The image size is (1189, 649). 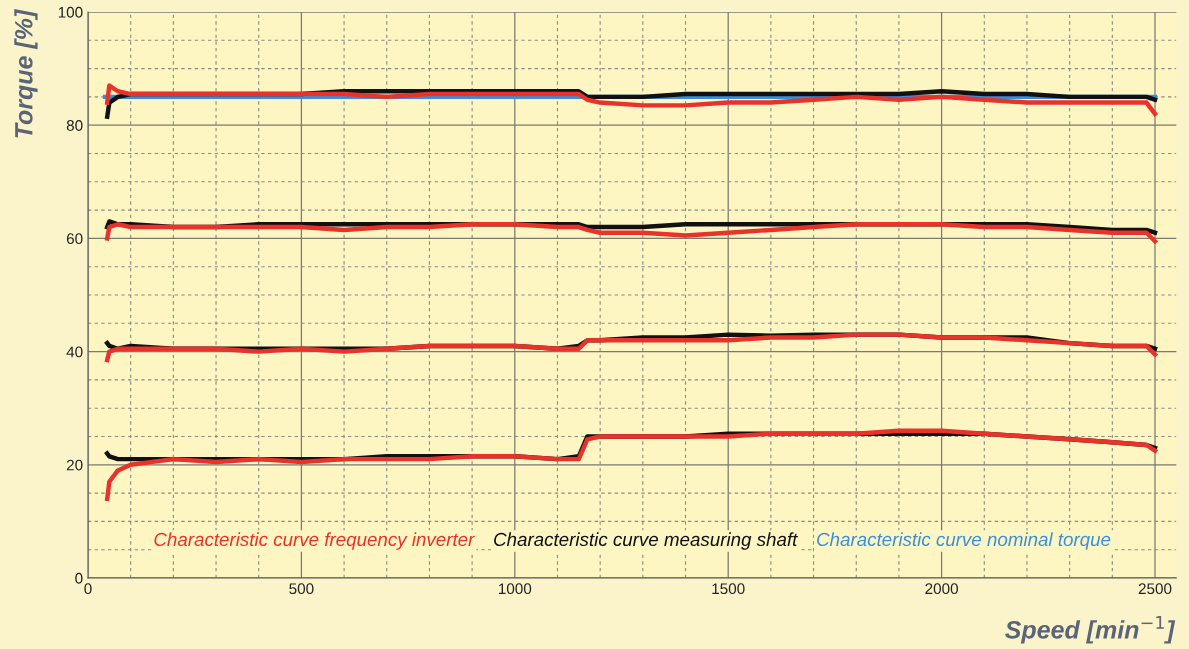 I want to click on y-tick-label: 100, so click(x=70, y=12).